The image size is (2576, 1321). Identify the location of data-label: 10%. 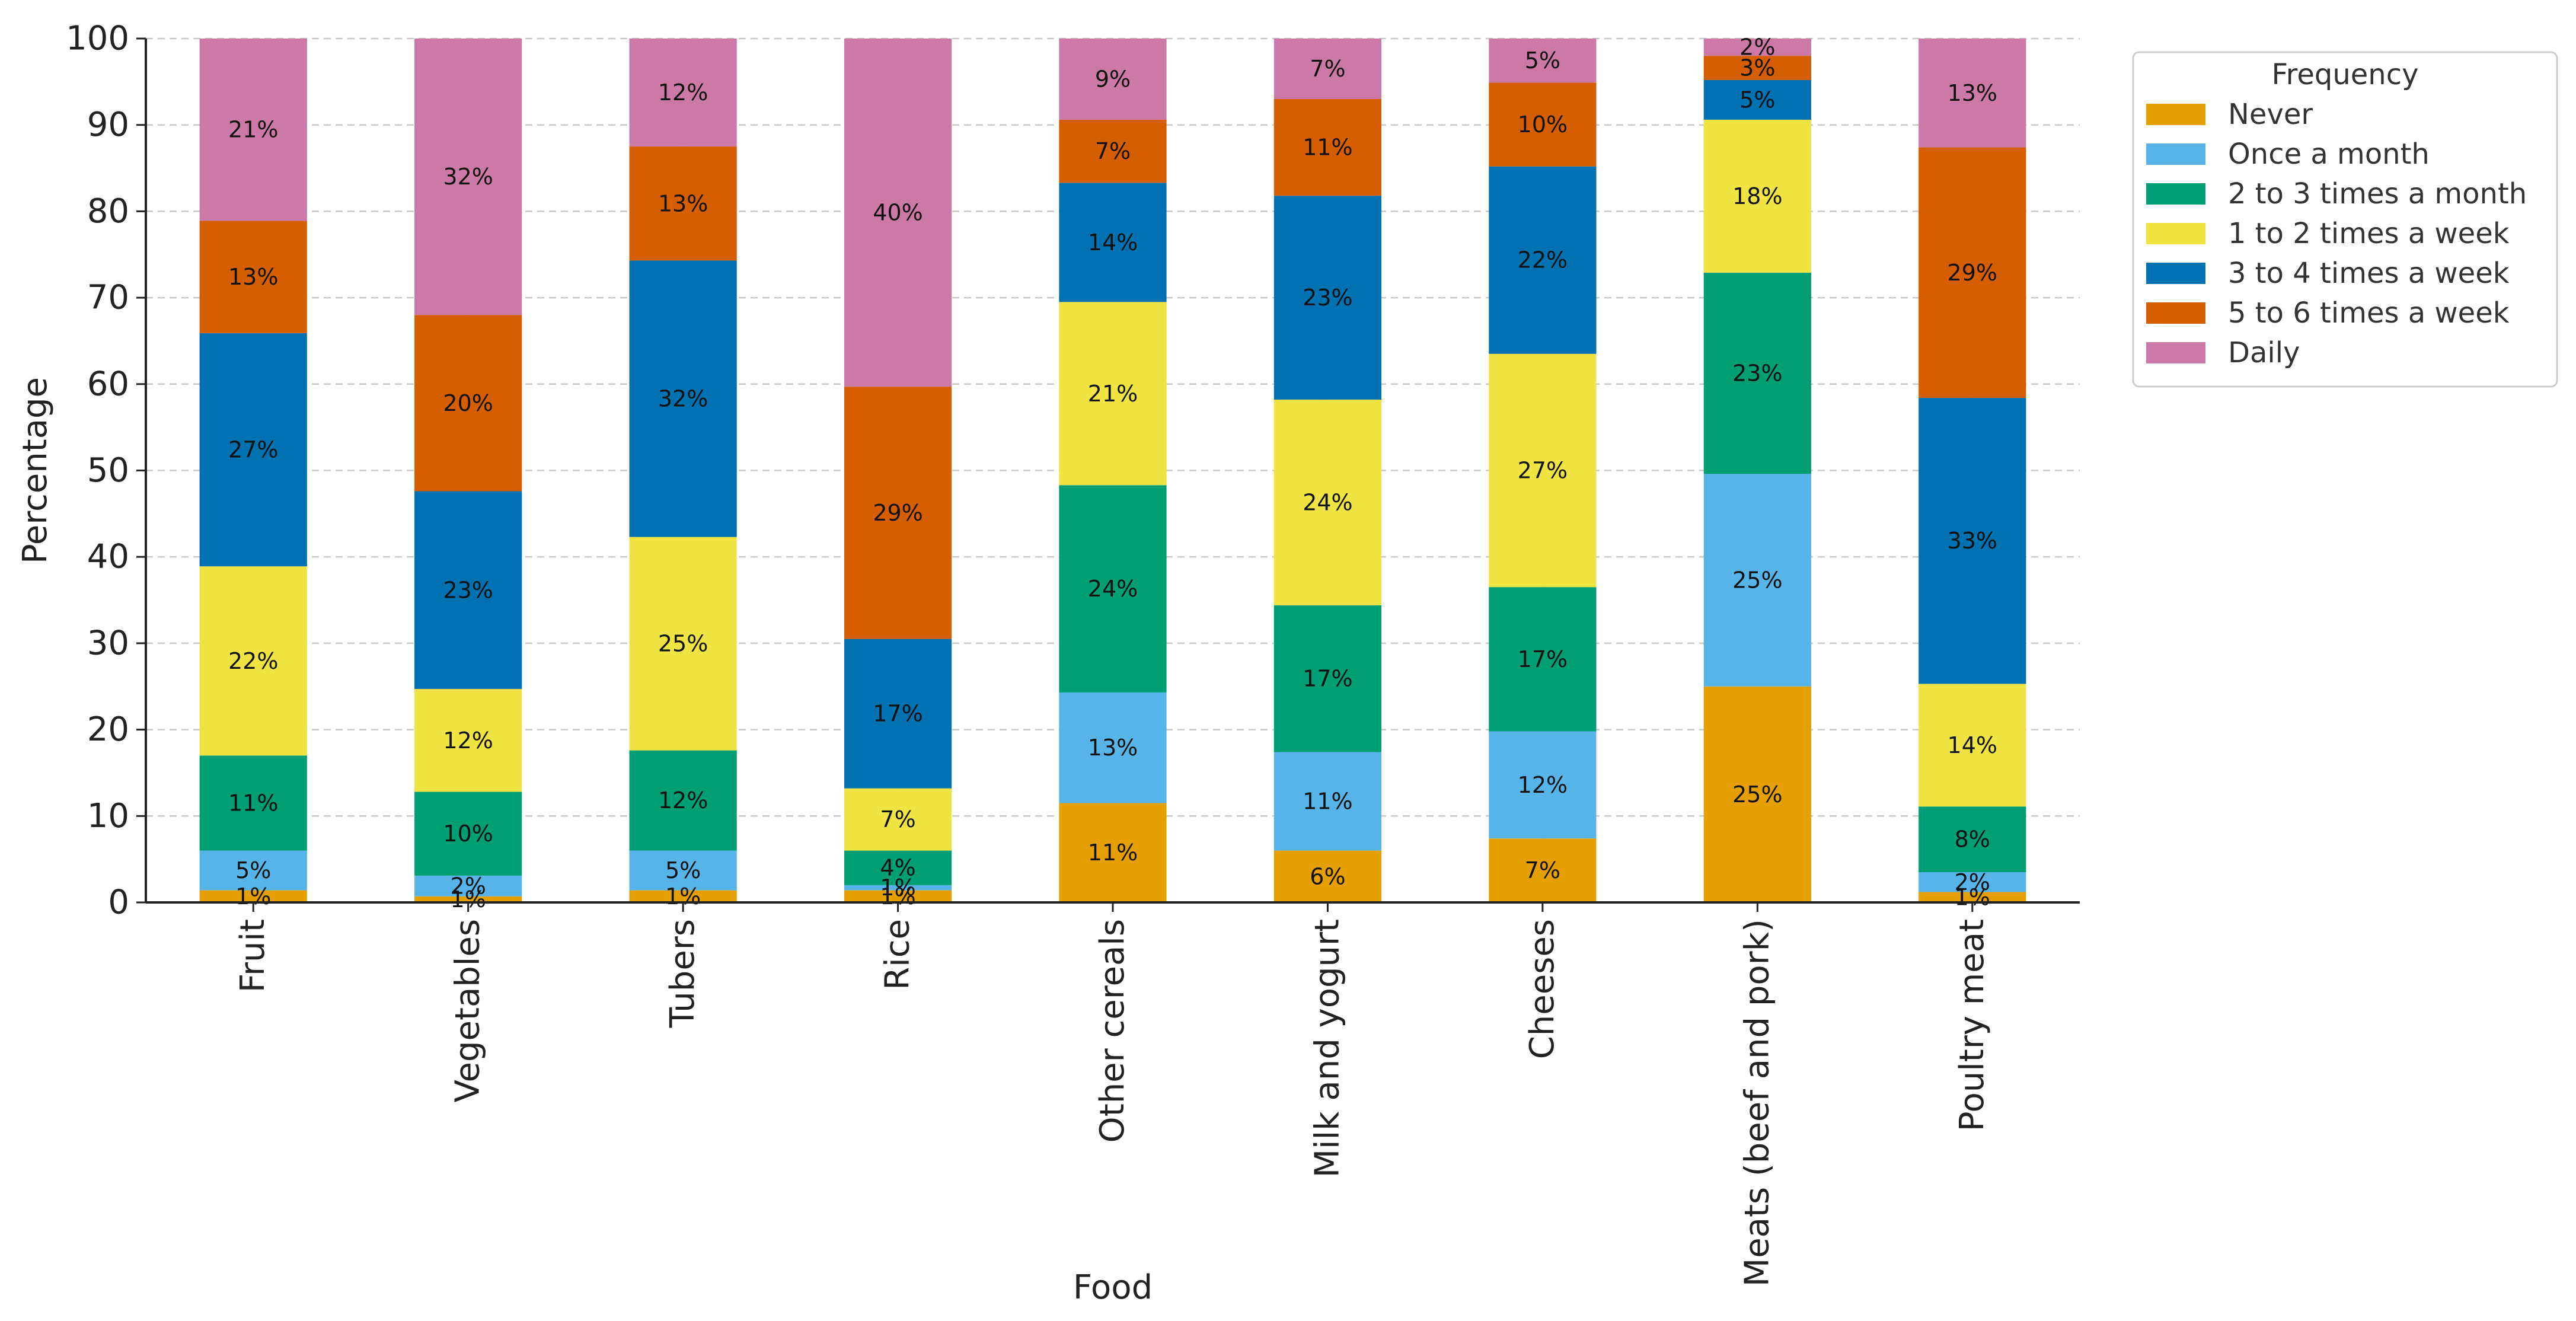
(468, 834).